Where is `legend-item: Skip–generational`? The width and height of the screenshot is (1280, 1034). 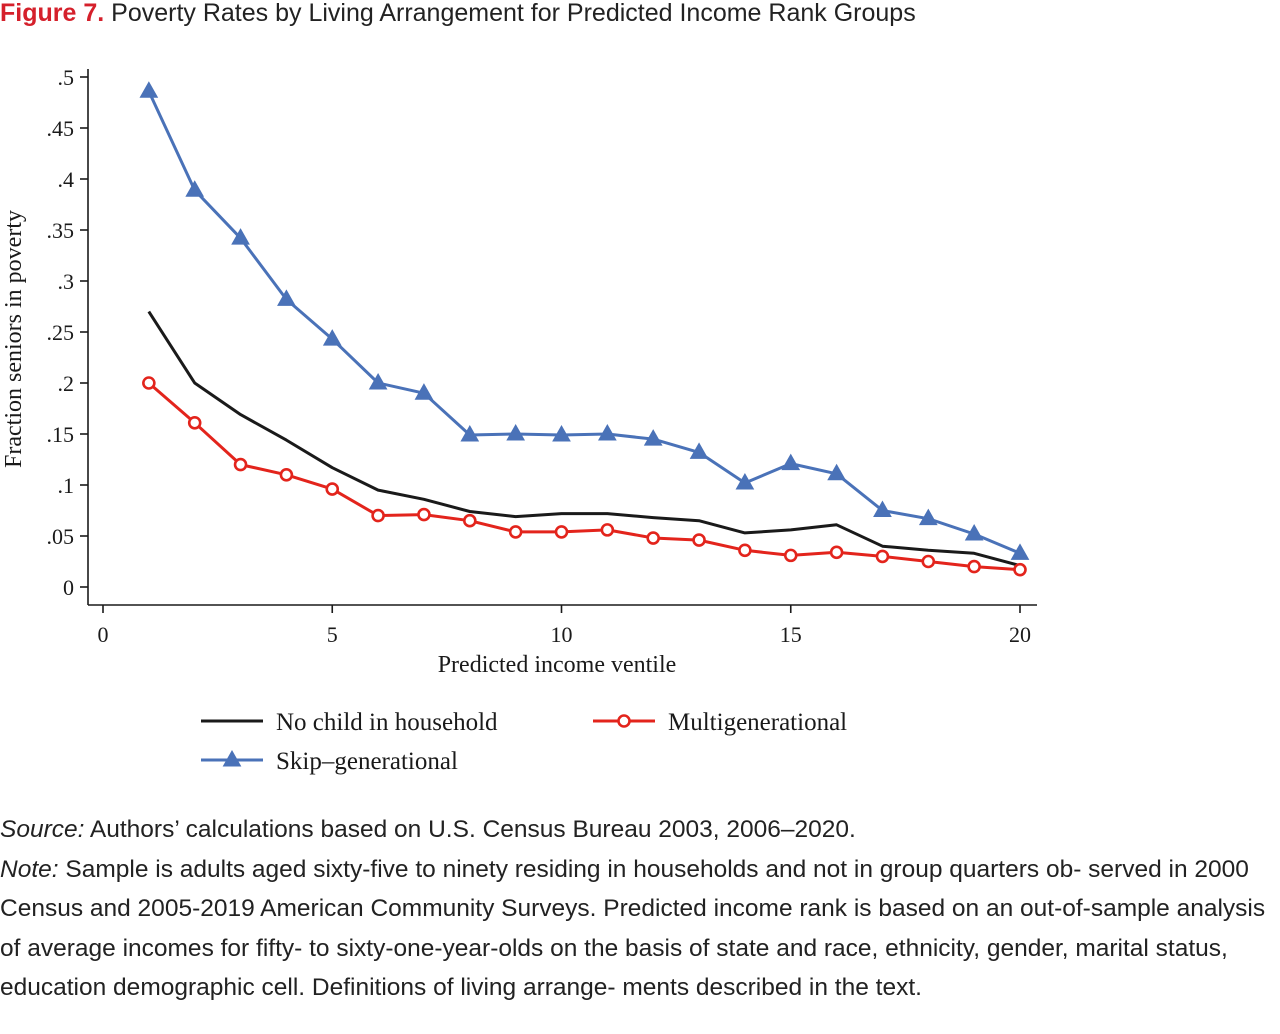
legend-item: Skip–generational is located at coordinates (329, 761).